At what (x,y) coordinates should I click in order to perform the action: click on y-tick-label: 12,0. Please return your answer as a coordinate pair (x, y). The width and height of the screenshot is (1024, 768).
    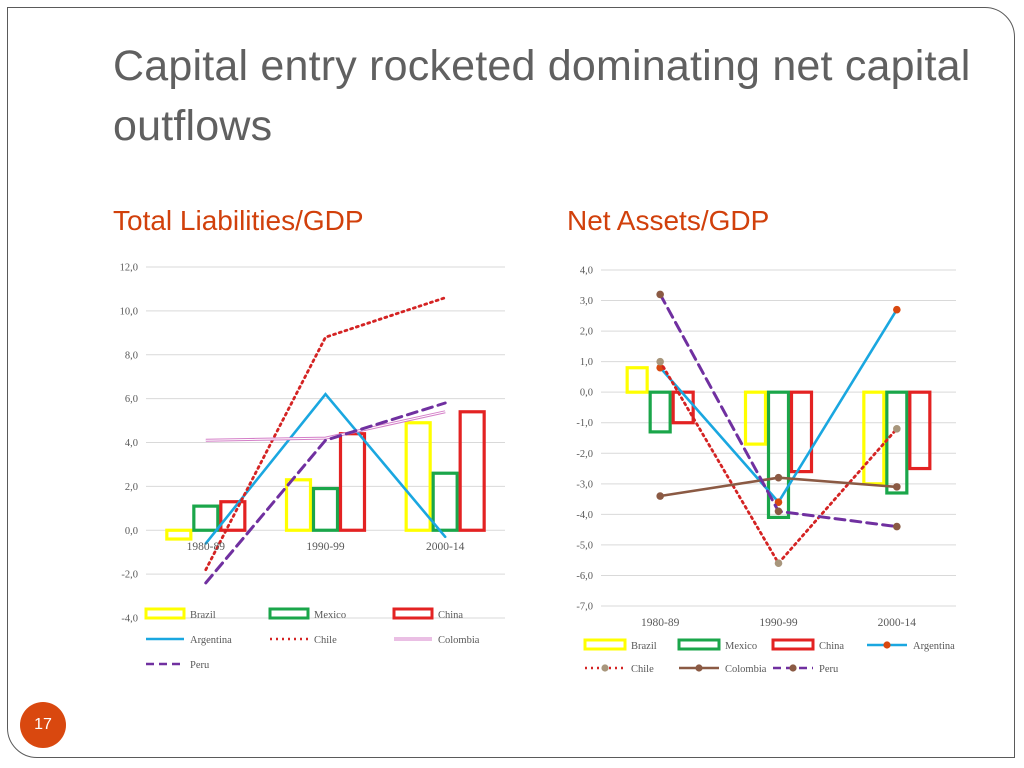
    Looking at the image, I should click on (129, 268).